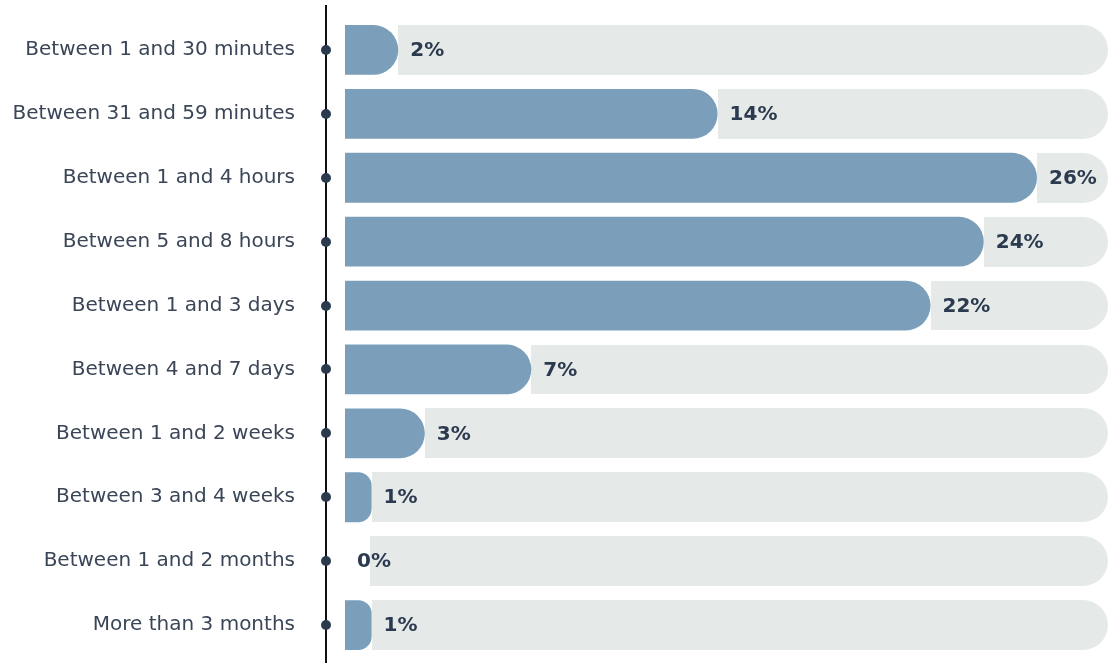 The image size is (1111, 663). I want to click on data-label: 2%, so click(427, 49).